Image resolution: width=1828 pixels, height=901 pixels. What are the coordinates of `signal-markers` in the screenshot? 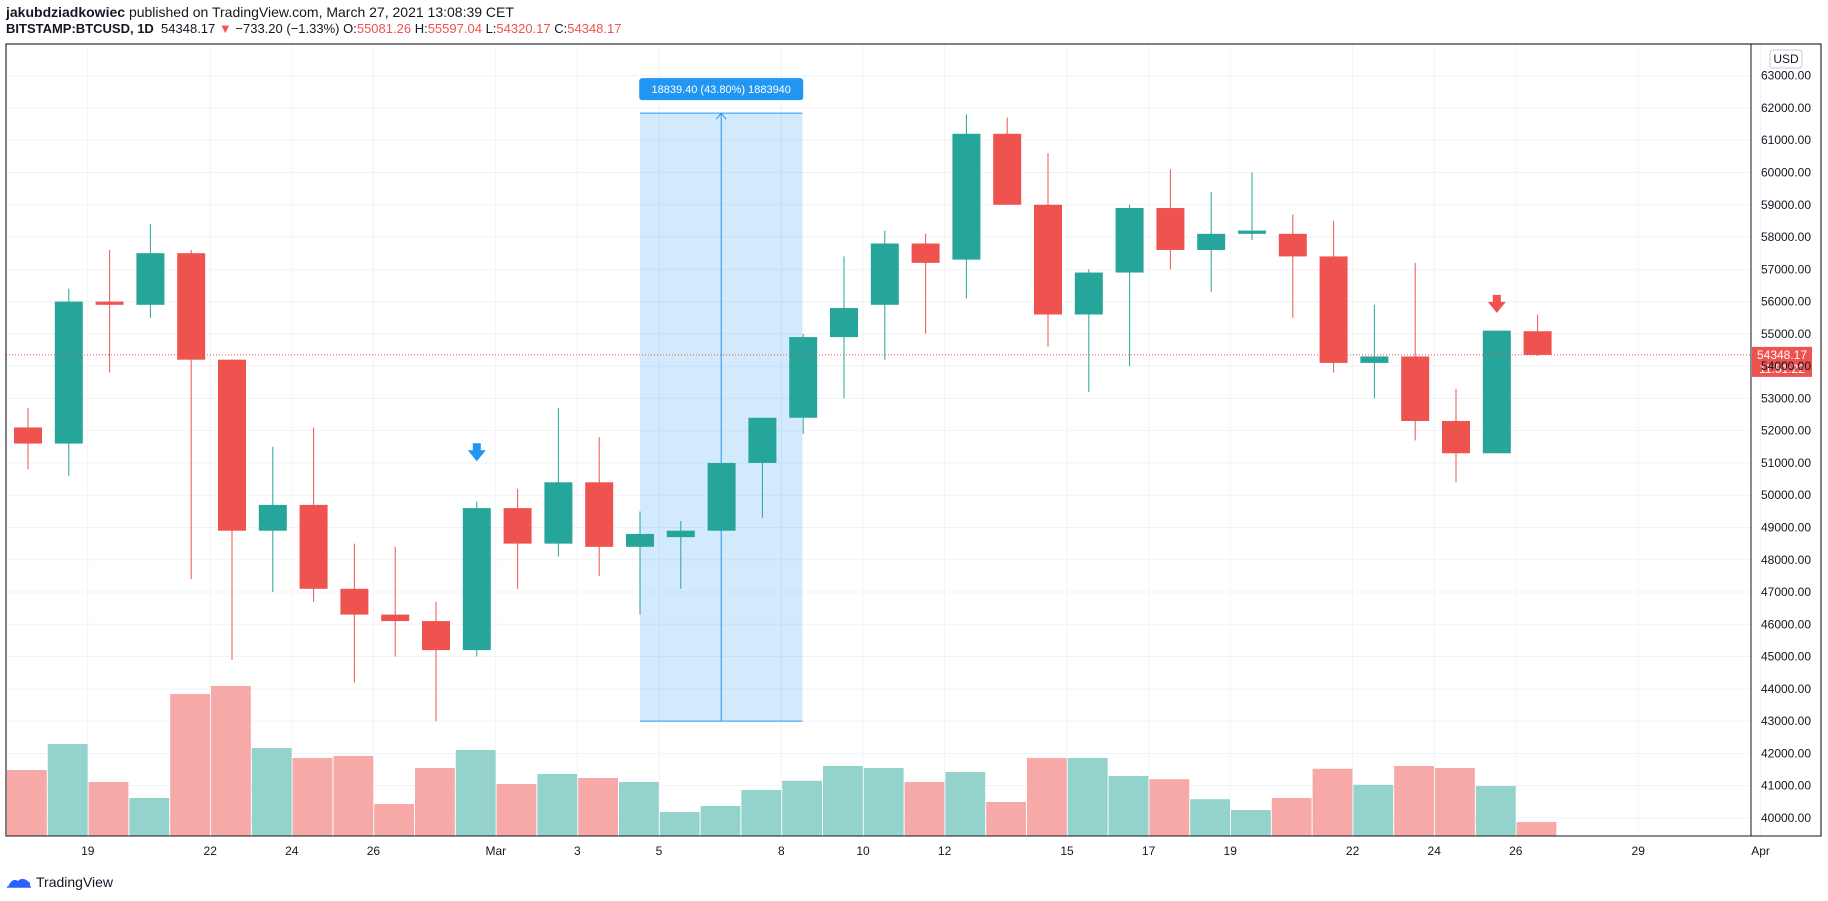 It's located at (986, 378).